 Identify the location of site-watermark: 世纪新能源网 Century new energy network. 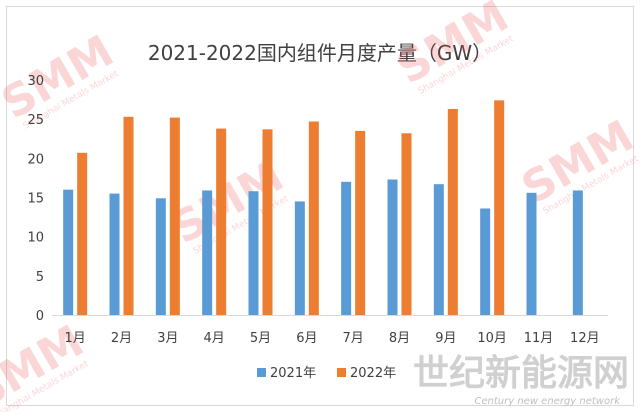
(521, 380).